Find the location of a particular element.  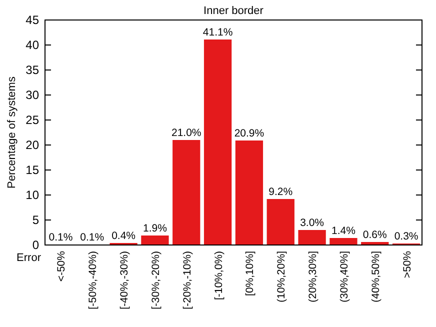

x-tick-label: (30%,40%] is located at coordinates (344, 276).